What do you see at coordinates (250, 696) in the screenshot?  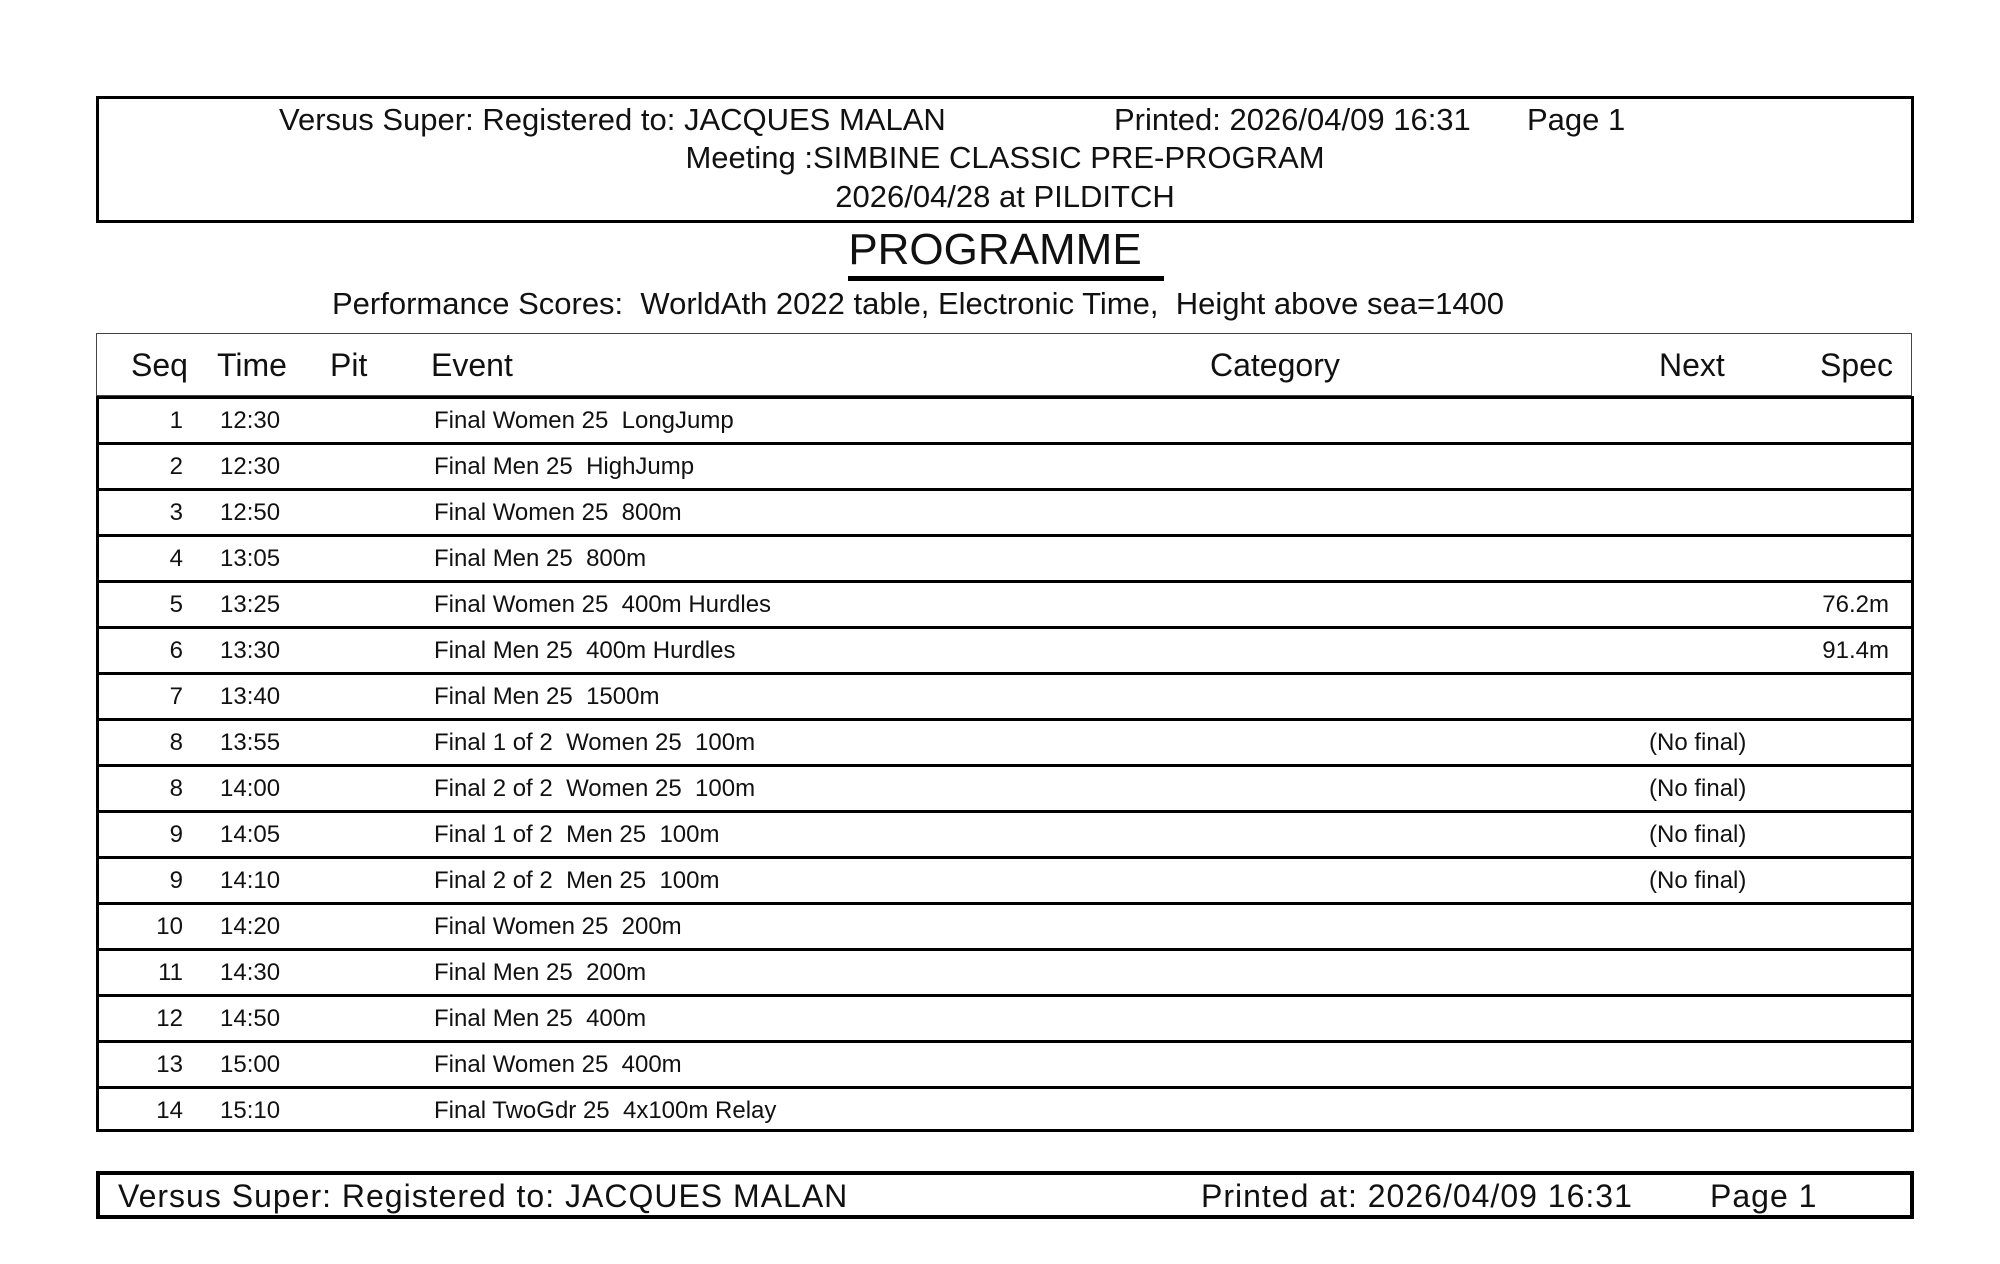 I see `cell-time: 13:40` at bounding box center [250, 696].